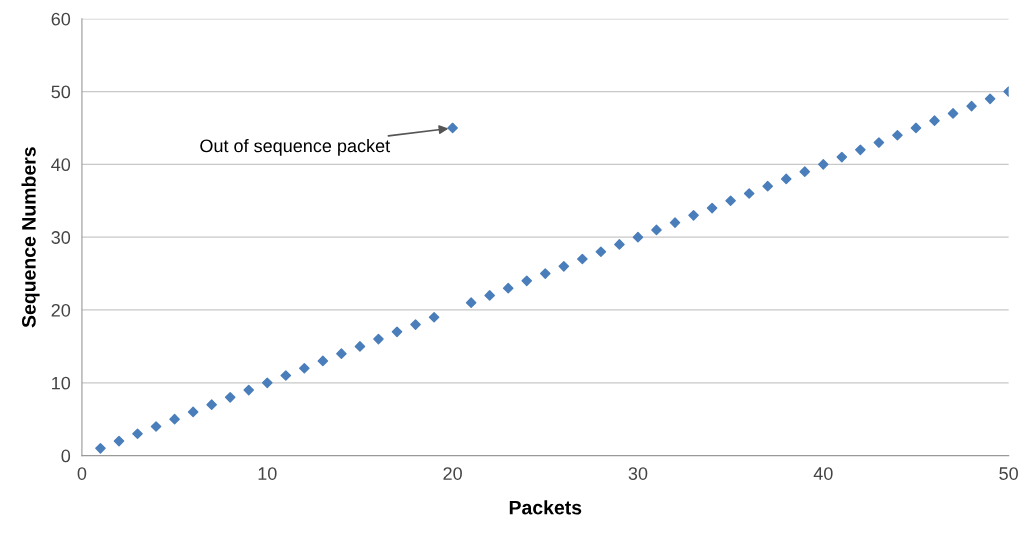  I want to click on x-axis-title: Packets, so click(545, 507).